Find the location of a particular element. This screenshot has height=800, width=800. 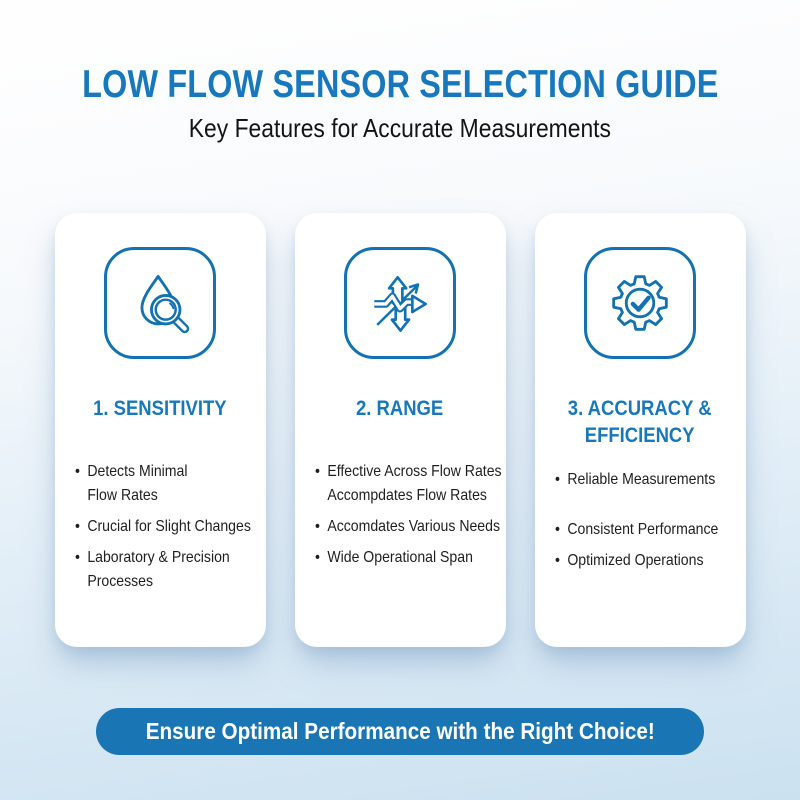

water-drop-magnifier-icon is located at coordinates (160, 303).